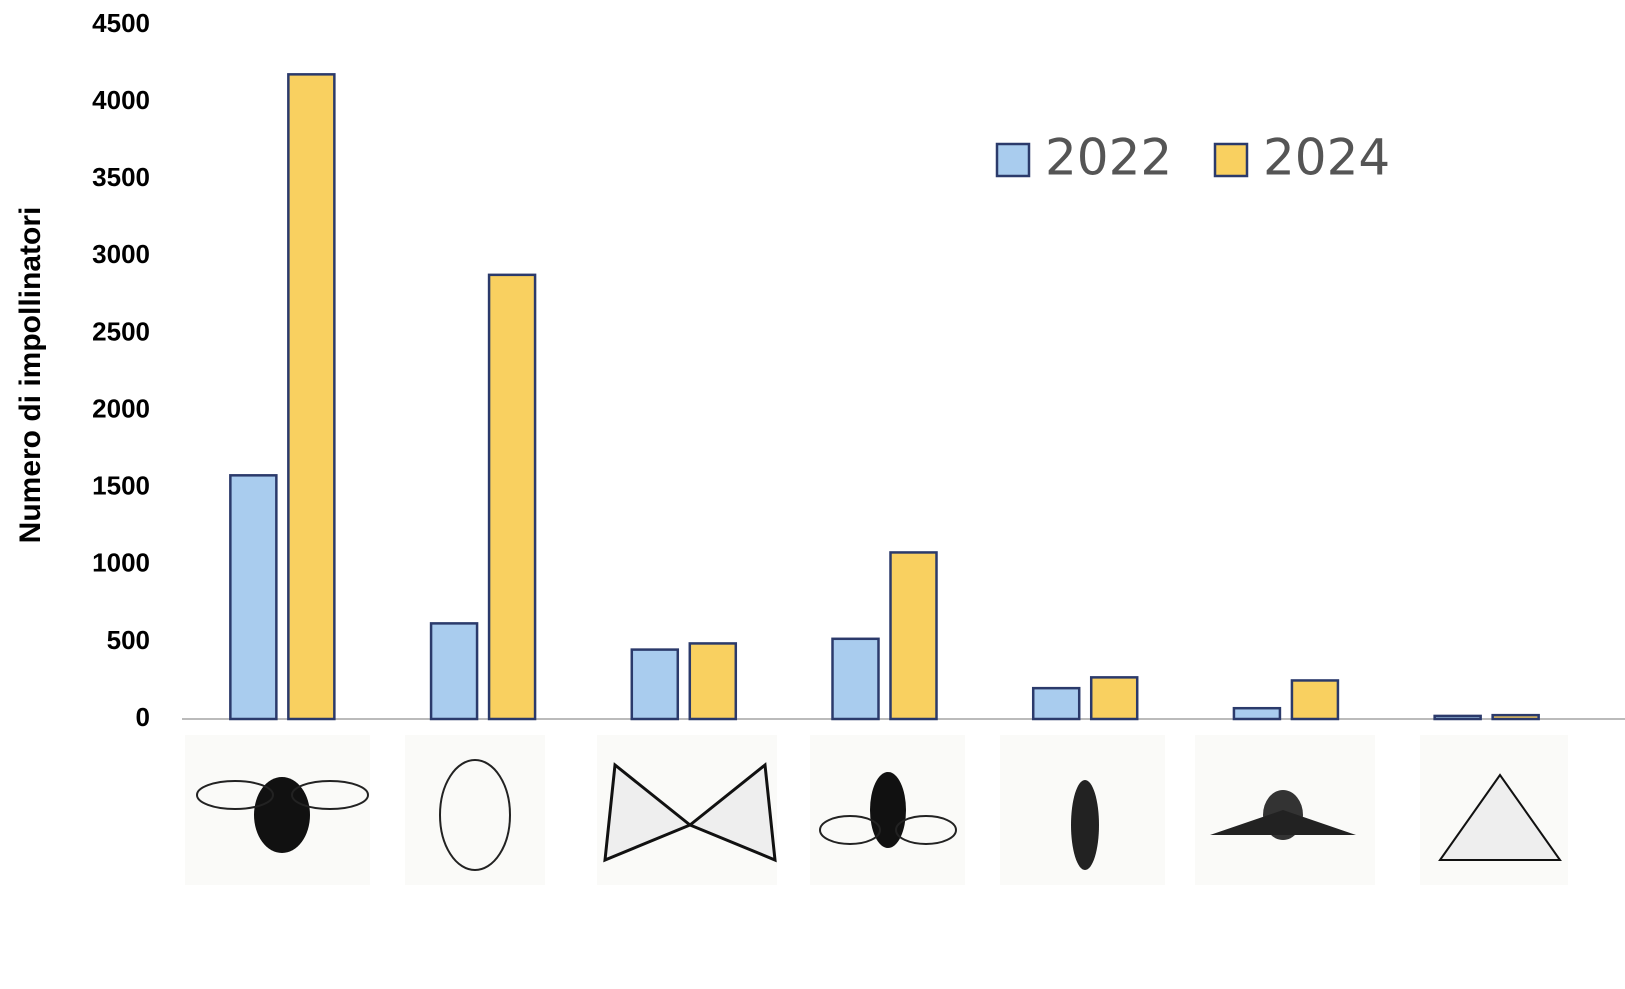 This screenshot has height=989, width=1625. I want to click on y-tick-label: 2000, so click(121, 408).